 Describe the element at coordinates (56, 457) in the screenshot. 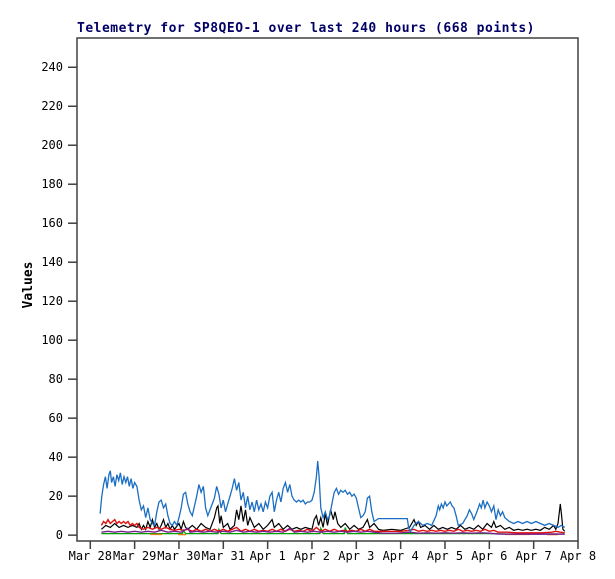

I see `y-tick-label: 40` at that location.